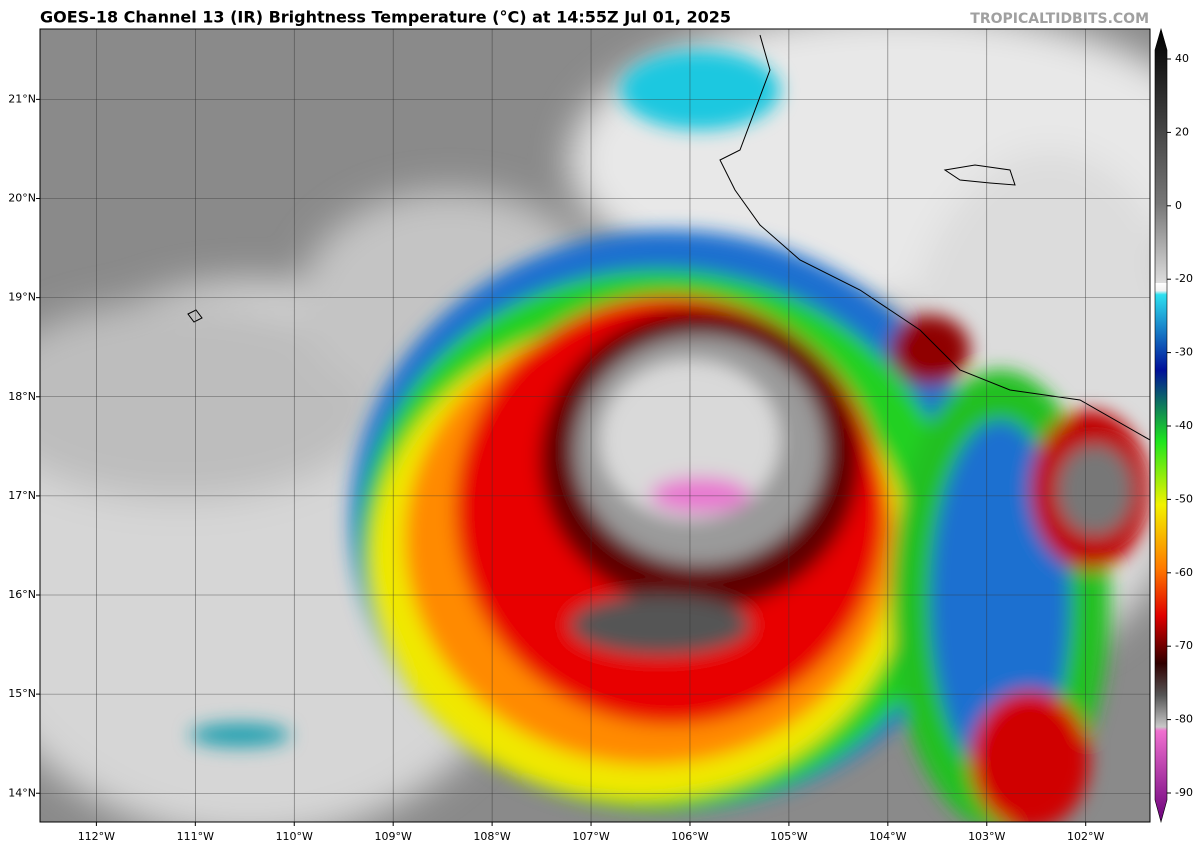  I want to click on lat-tick-label: 17°N, so click(22, 495).